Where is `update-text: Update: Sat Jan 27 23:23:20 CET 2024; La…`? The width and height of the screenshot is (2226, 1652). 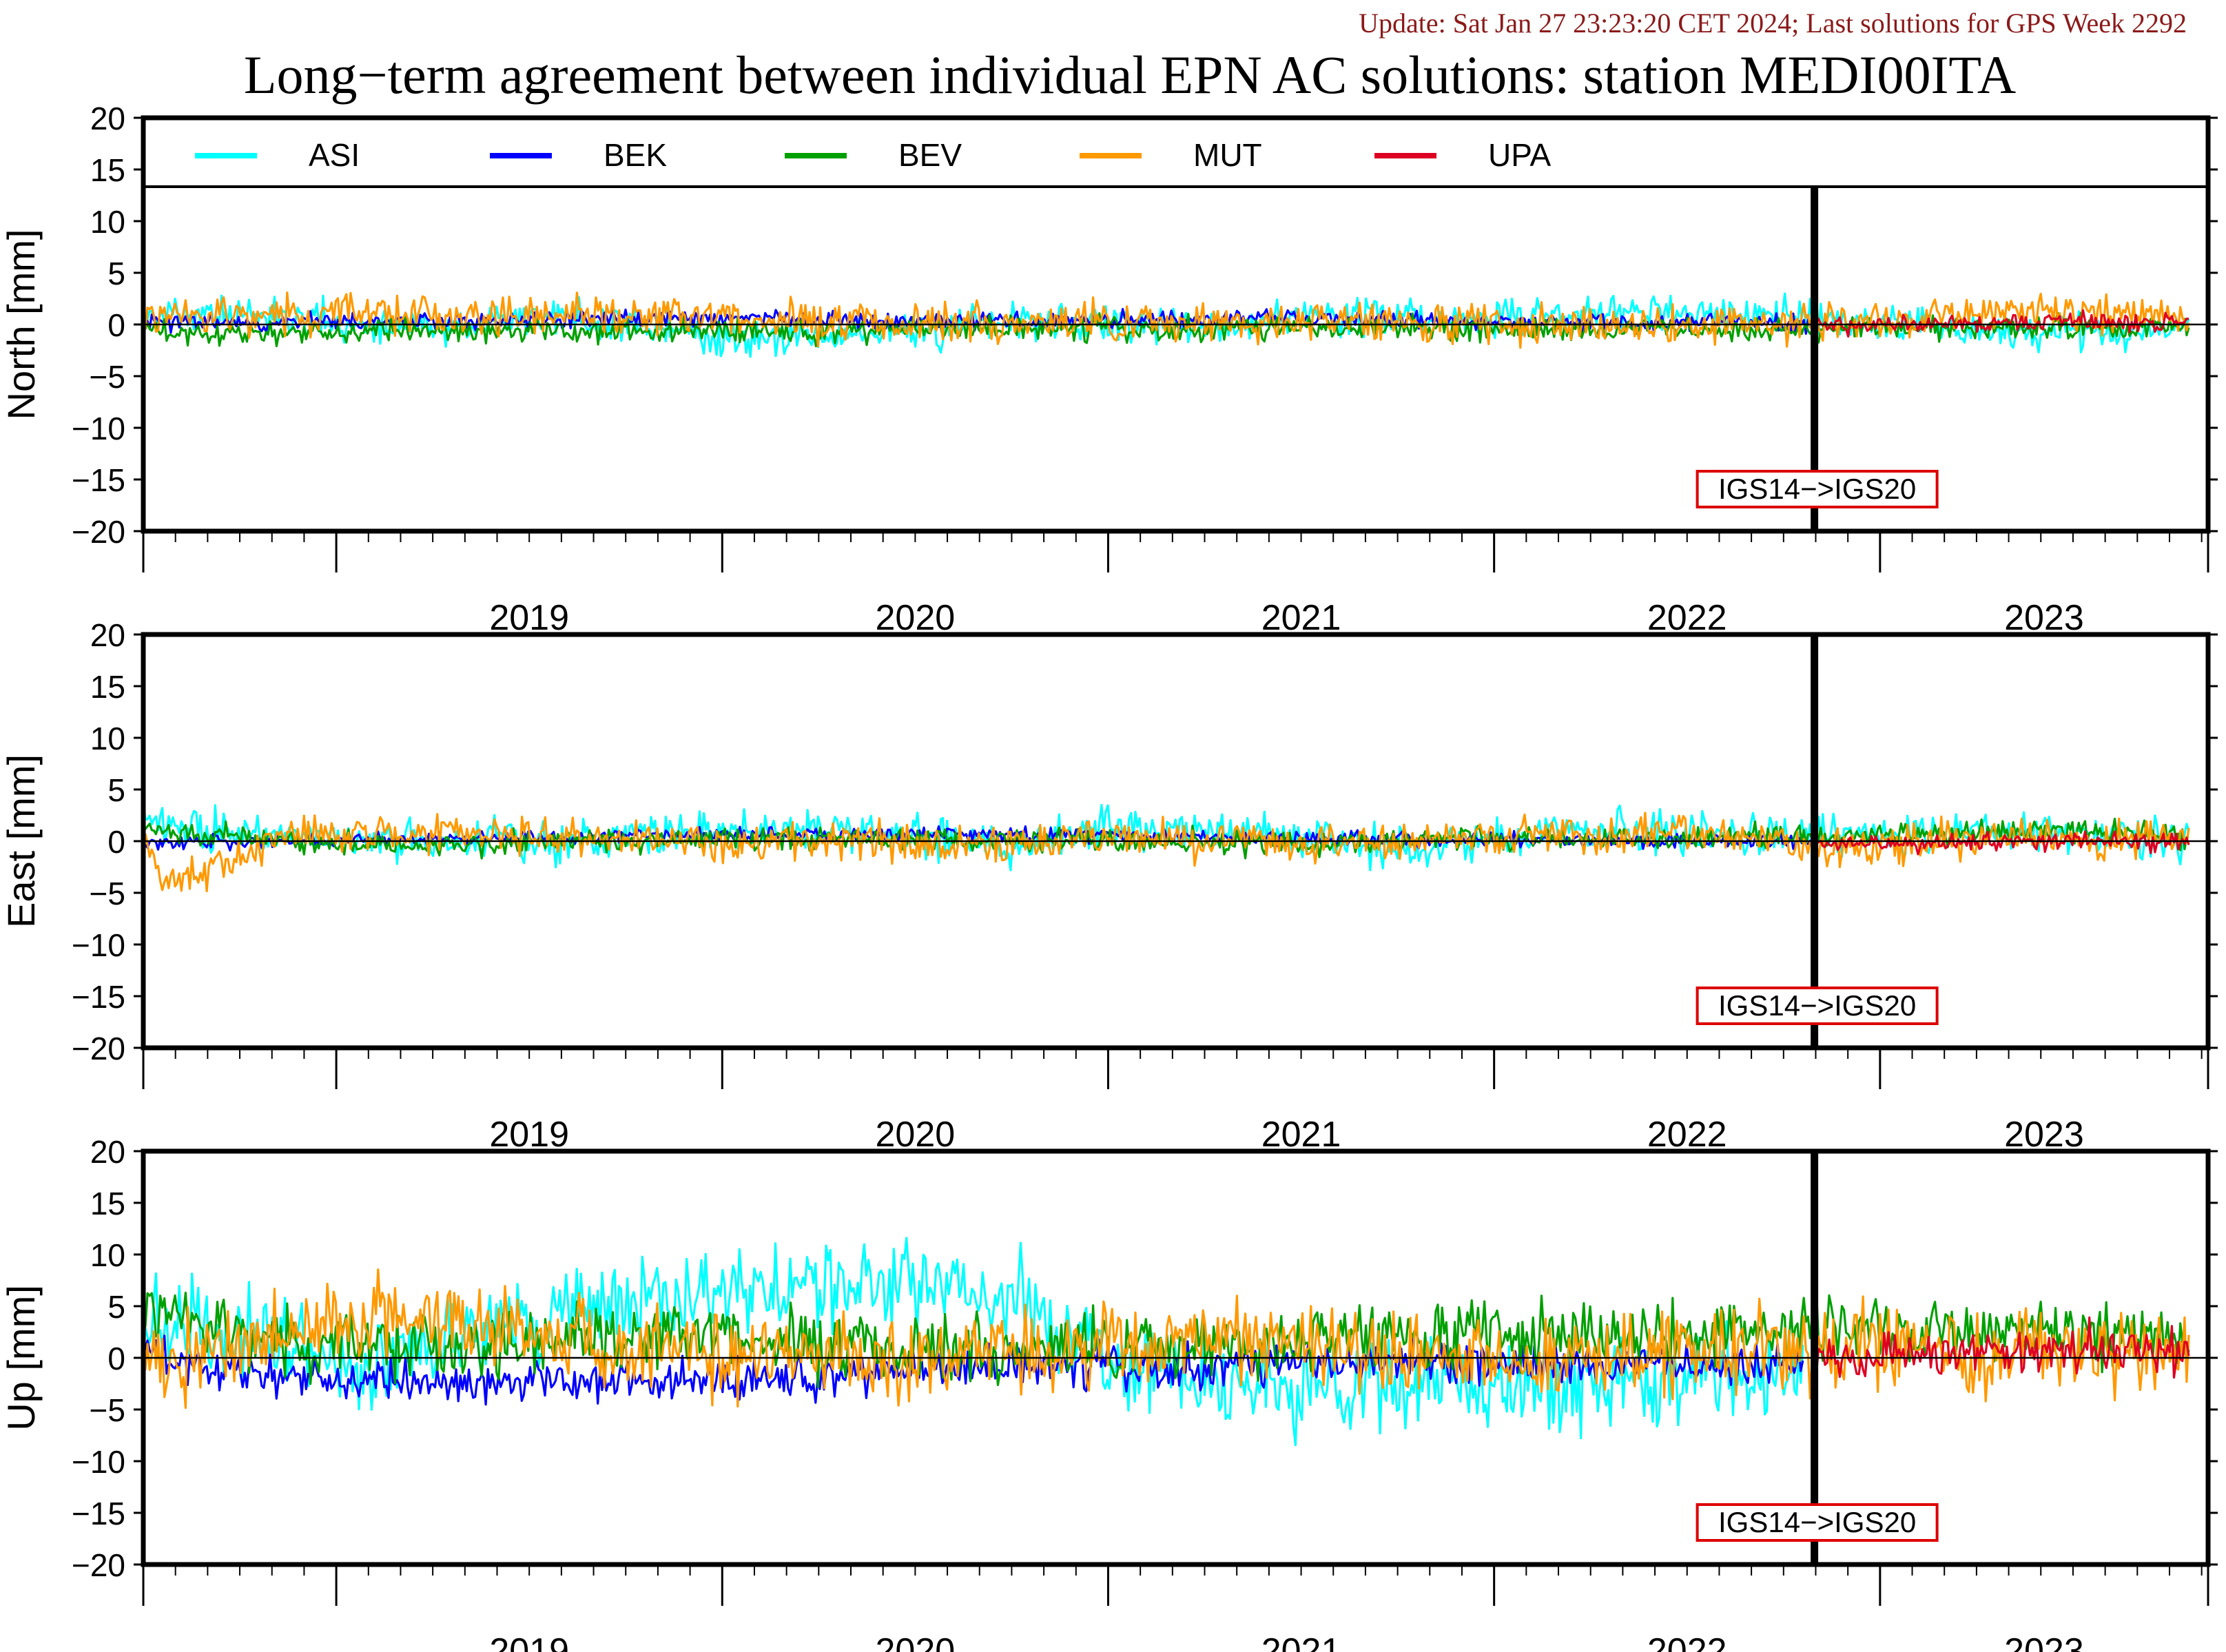 update-text: Update: Sat Jan 27 23:23:20 CET 2024; La… is located at coordinates (1773, 23).